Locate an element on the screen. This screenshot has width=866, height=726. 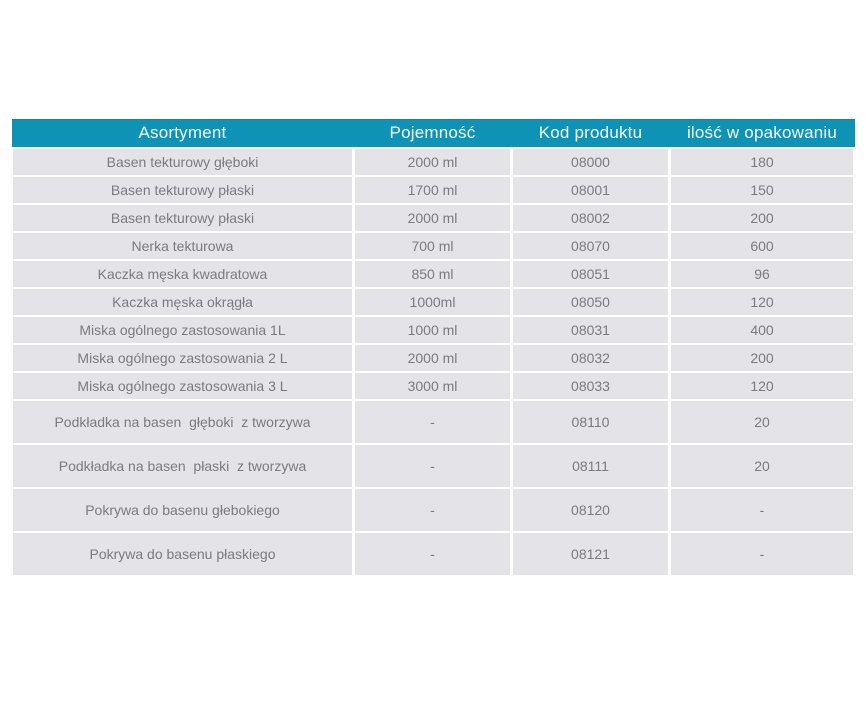
table-row: Kaczka męska okrągła 1000ml 08050 120 is located at coordinates (433, 301).